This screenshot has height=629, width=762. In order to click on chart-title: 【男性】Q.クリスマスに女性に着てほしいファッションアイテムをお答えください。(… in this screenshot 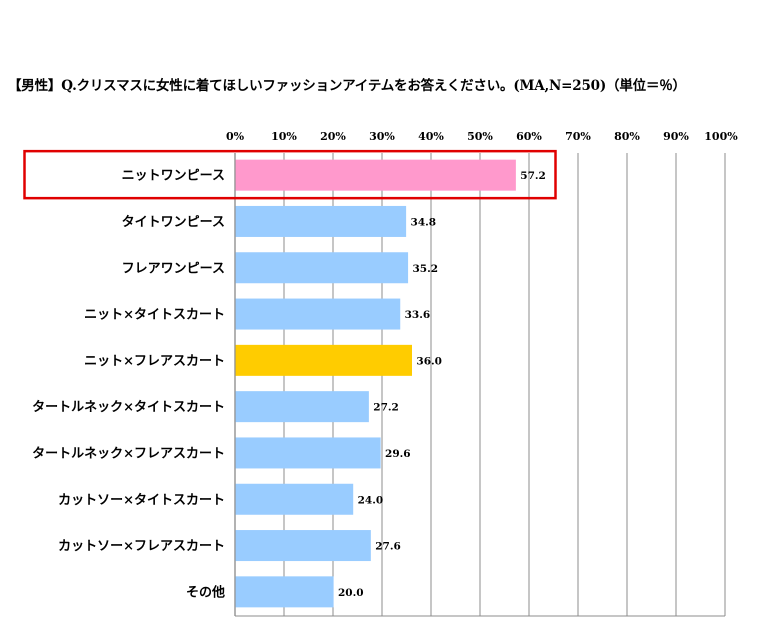, I will do `click(347, 86)`.